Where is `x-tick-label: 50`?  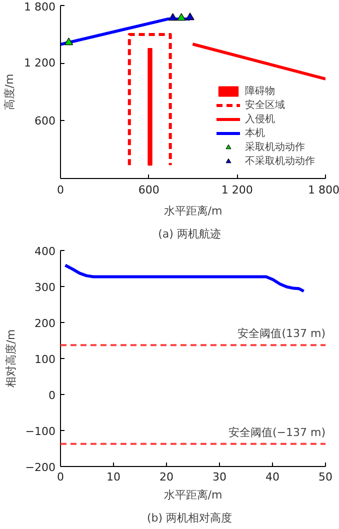 x-tick-label: 50 is located at coordinates (325, 477).